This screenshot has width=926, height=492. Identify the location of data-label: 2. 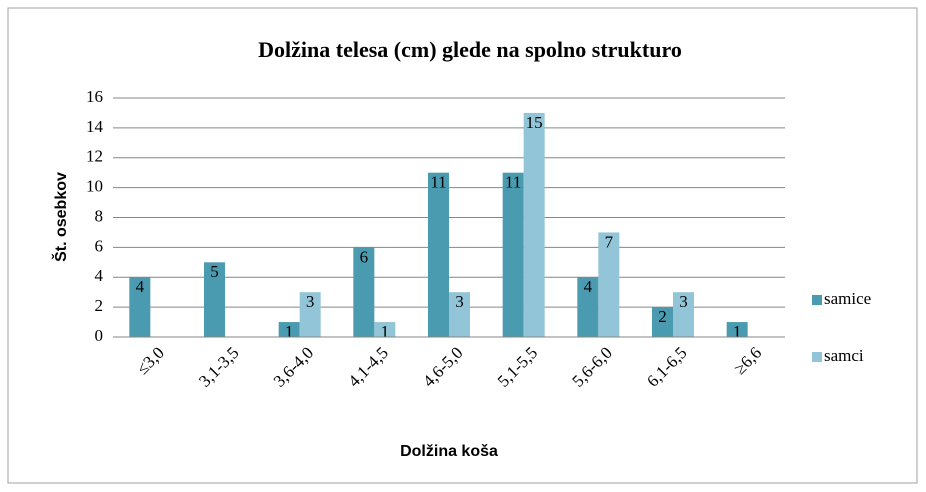
(662, 316).